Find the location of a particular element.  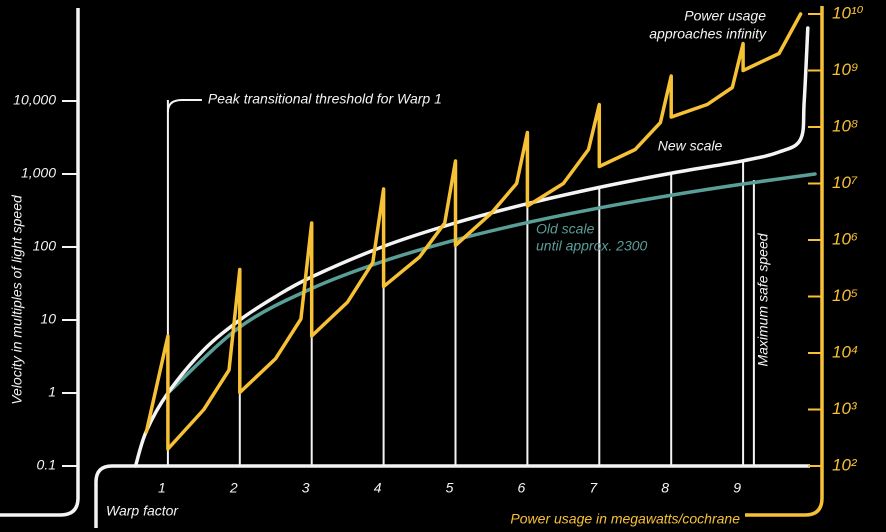

series-label: New scale is located at coordinates (690, 146).